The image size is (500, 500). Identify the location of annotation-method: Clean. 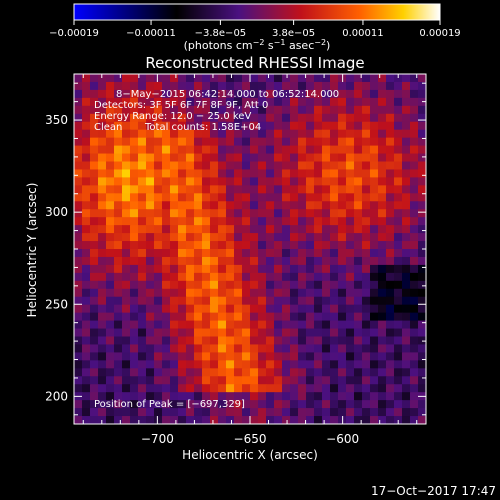
(108, 127).